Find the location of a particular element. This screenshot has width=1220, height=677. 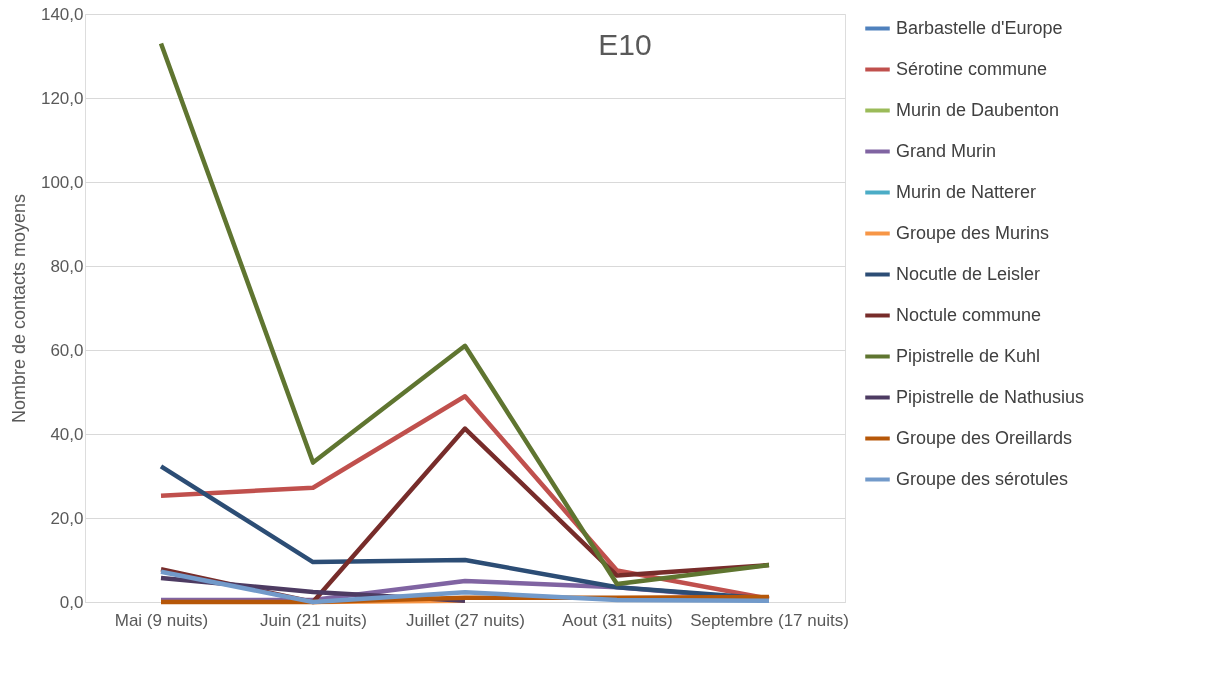

legend-label: Murin de Natterer is located at coordinates (966, 191).